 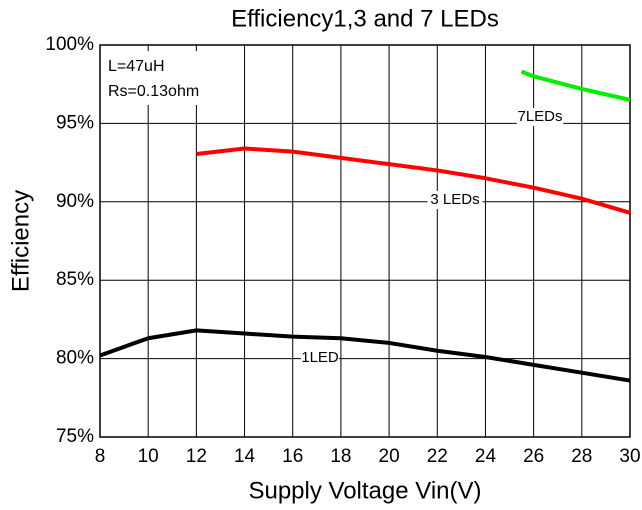 I want to click on legend-label: 3 LEDs, so click(x=454, y=199).